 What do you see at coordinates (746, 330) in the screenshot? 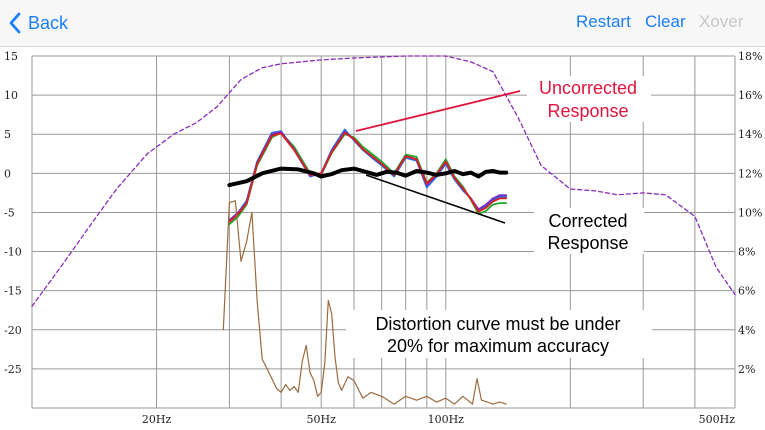
I see `right-tick-label: 4%` at bounding box center [746, 330].